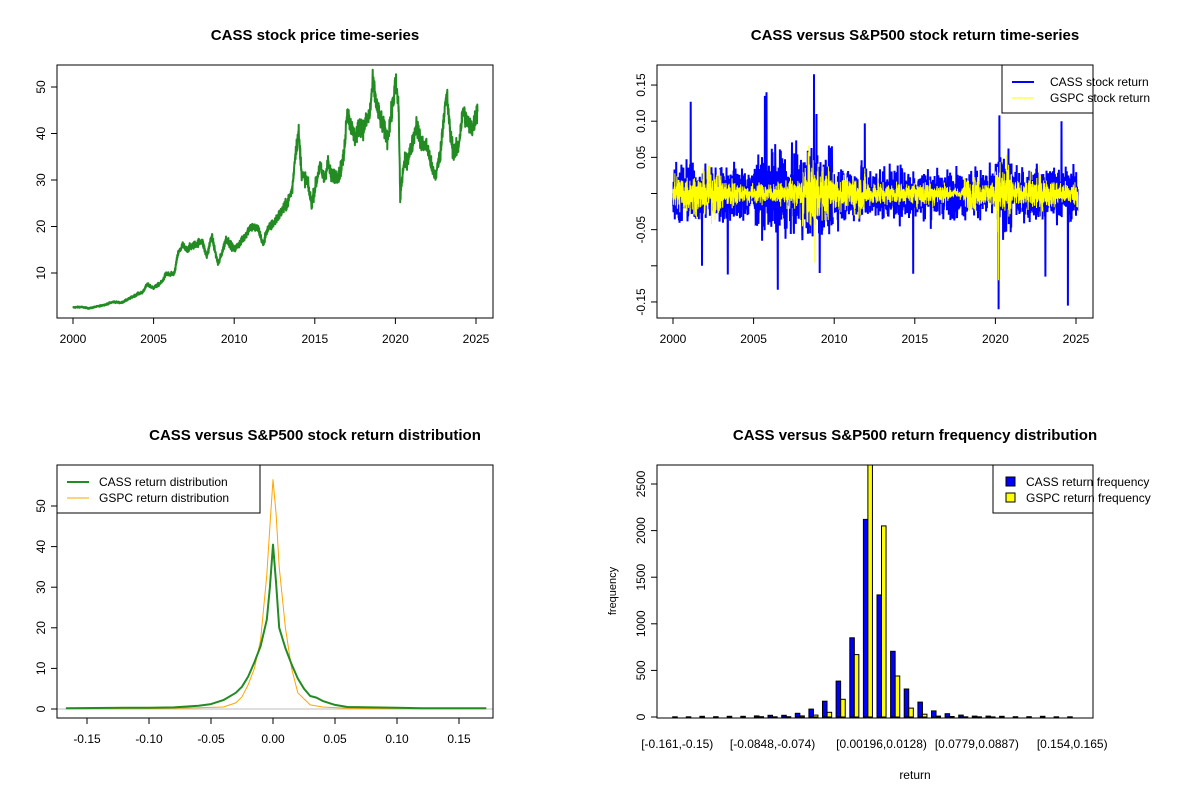  What do you see at coordinates (314, 339) in the screenshot?
I see `price-x-label: 2015` at bounding box center [314, 339].